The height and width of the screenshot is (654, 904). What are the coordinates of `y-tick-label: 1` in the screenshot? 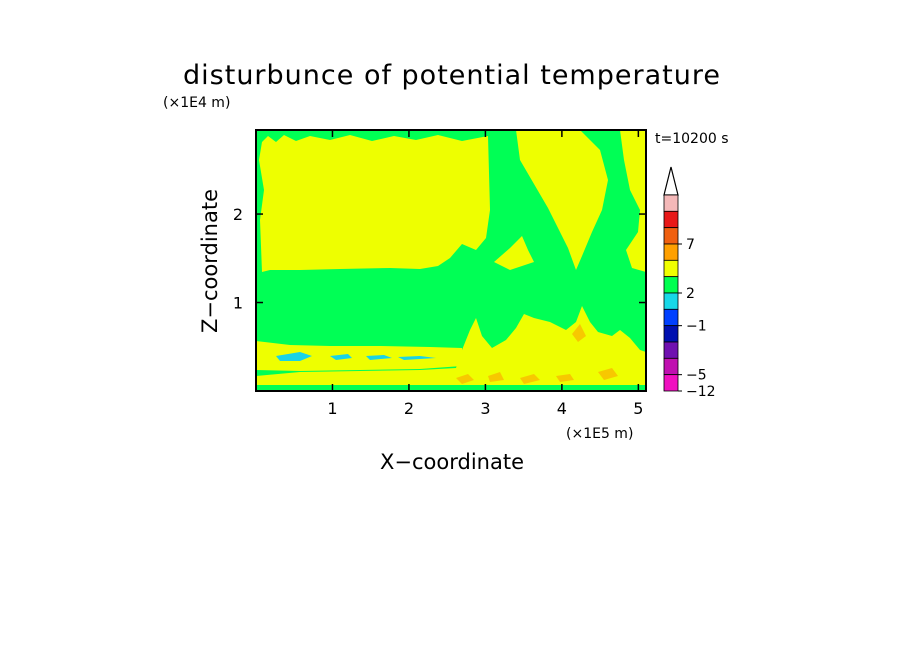 It's located at (238, 303).